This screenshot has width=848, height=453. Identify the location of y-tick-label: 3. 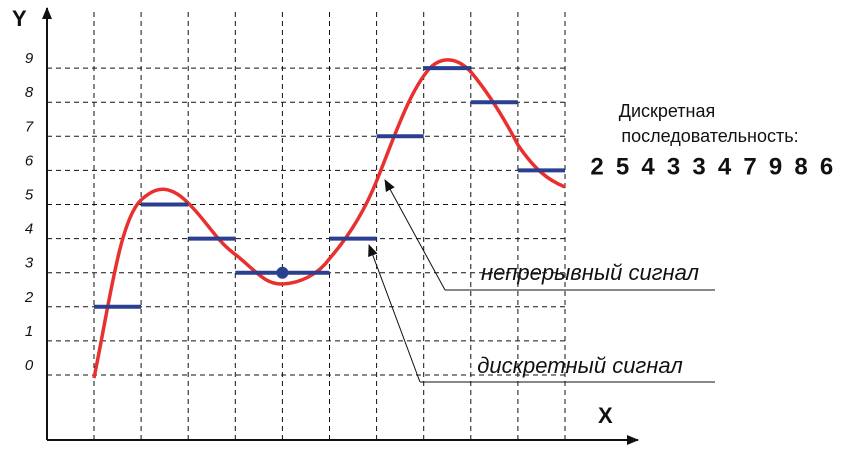
(29, 263).